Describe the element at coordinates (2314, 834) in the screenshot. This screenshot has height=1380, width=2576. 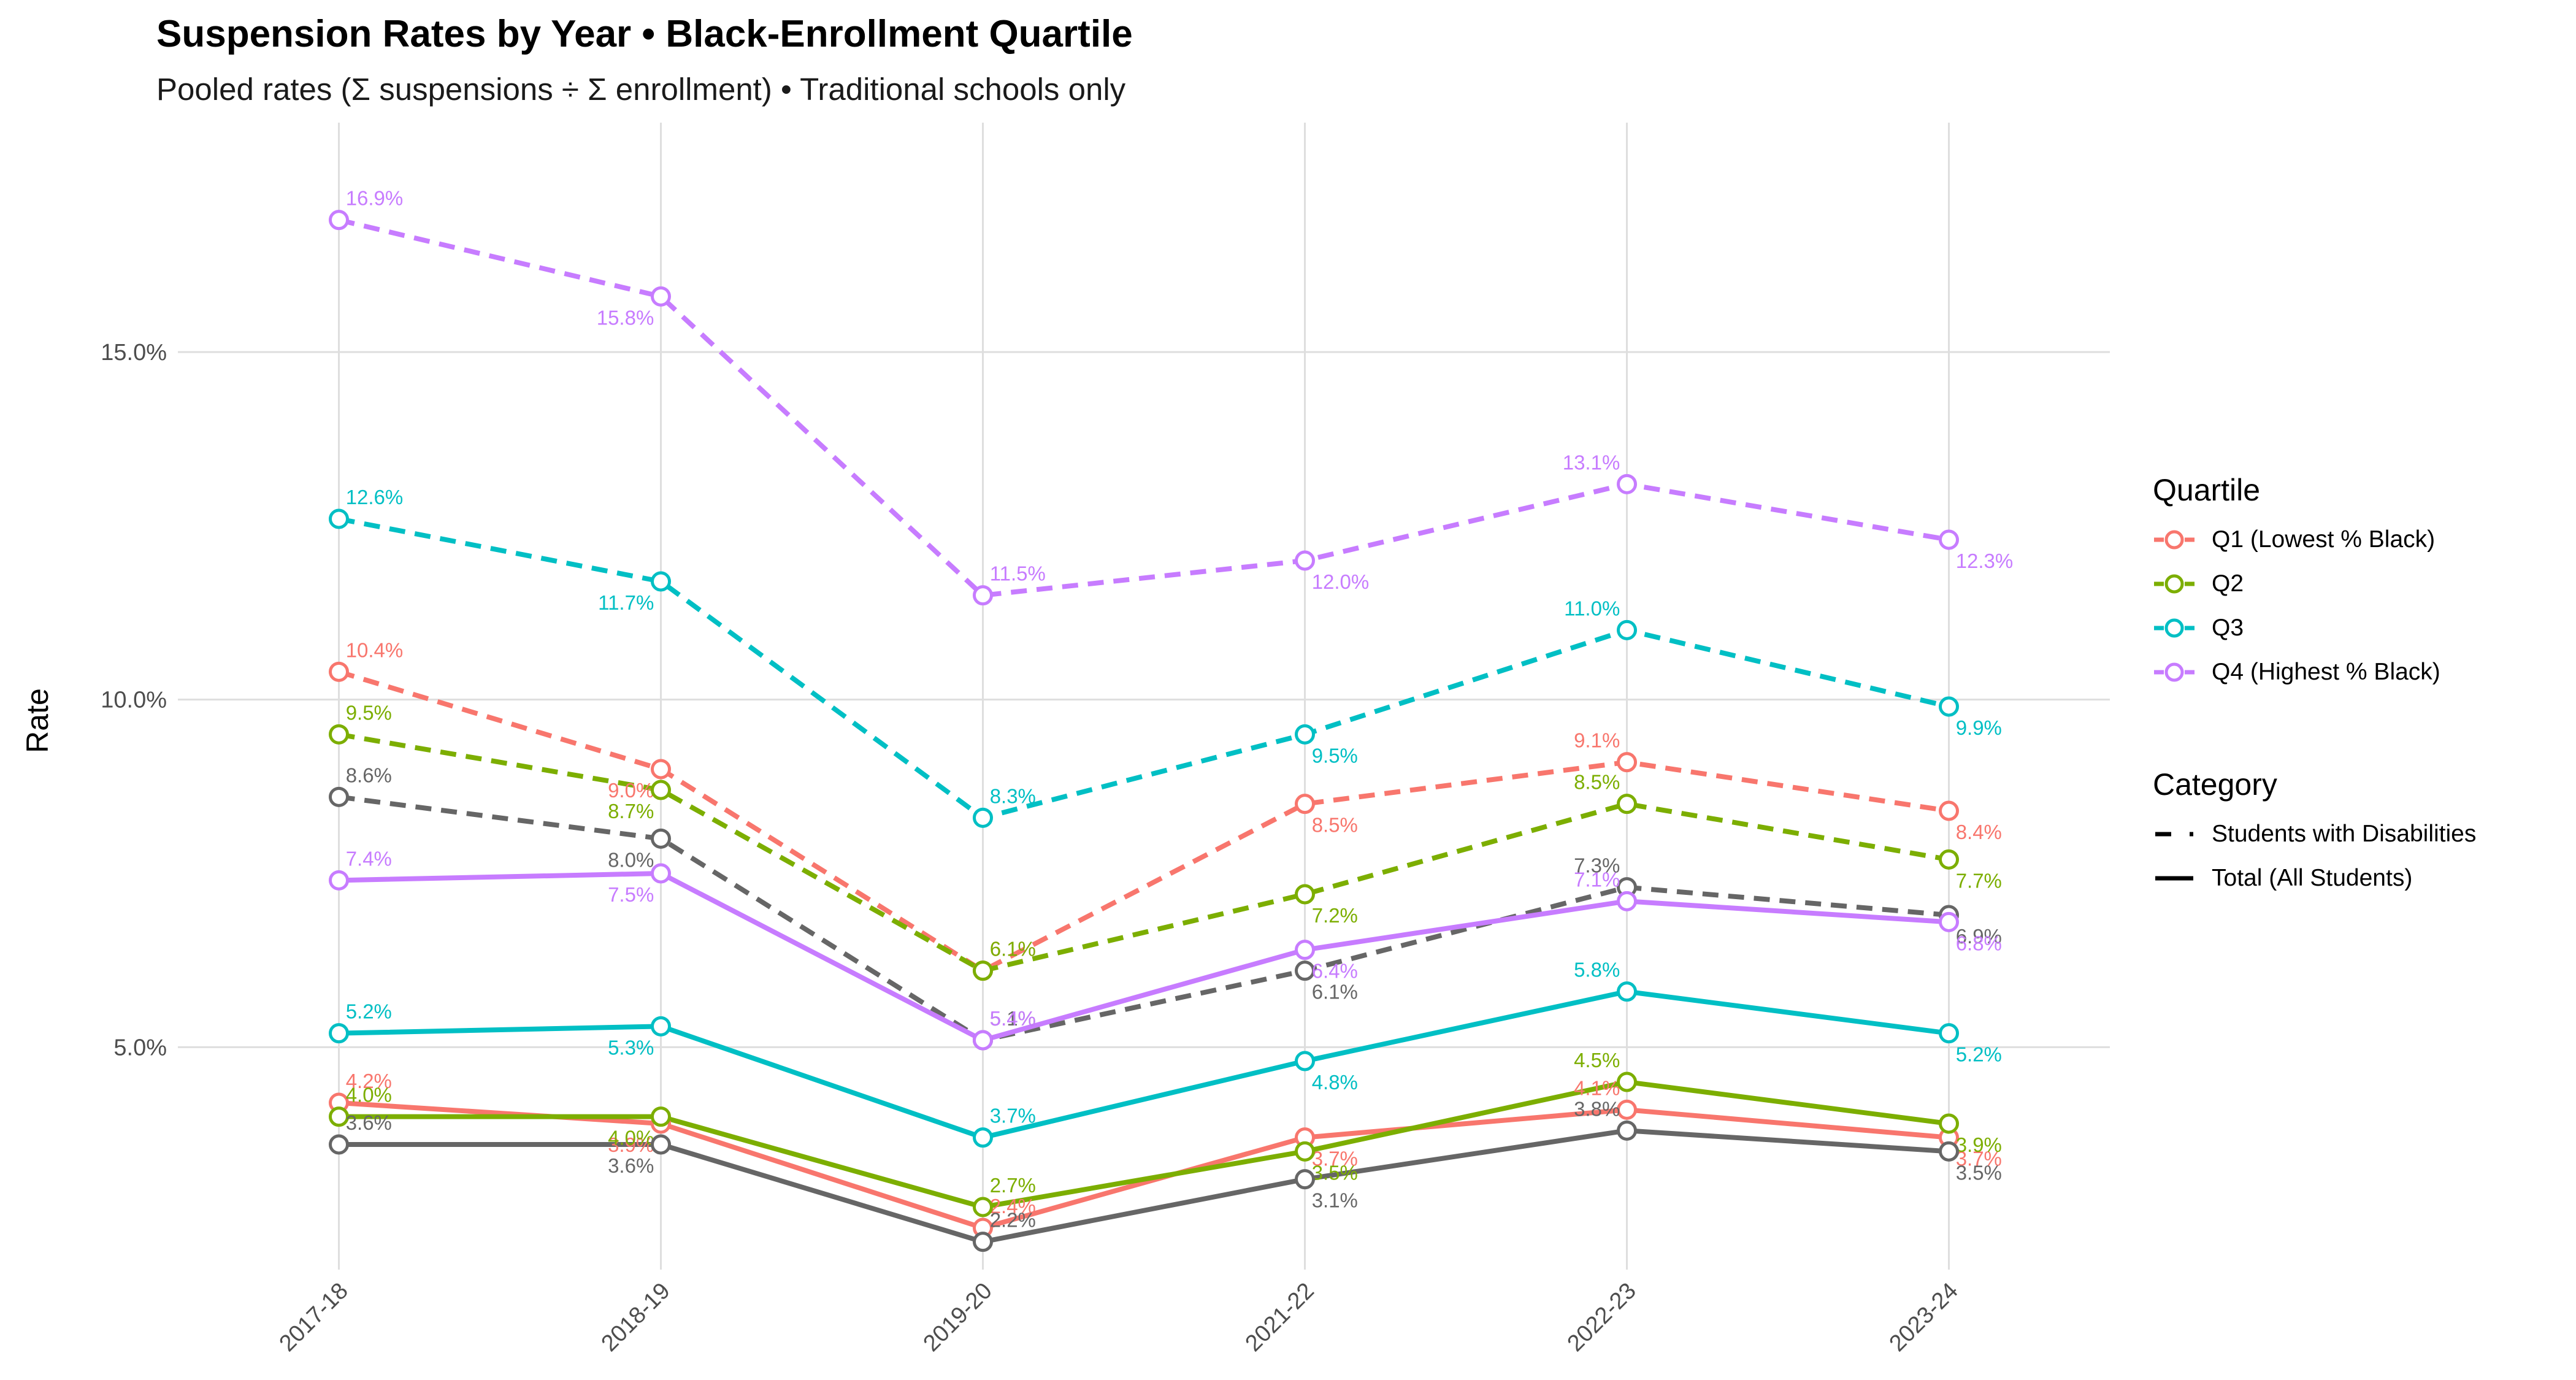
I see `legend-item-category: Students with Disabilities` at that location.